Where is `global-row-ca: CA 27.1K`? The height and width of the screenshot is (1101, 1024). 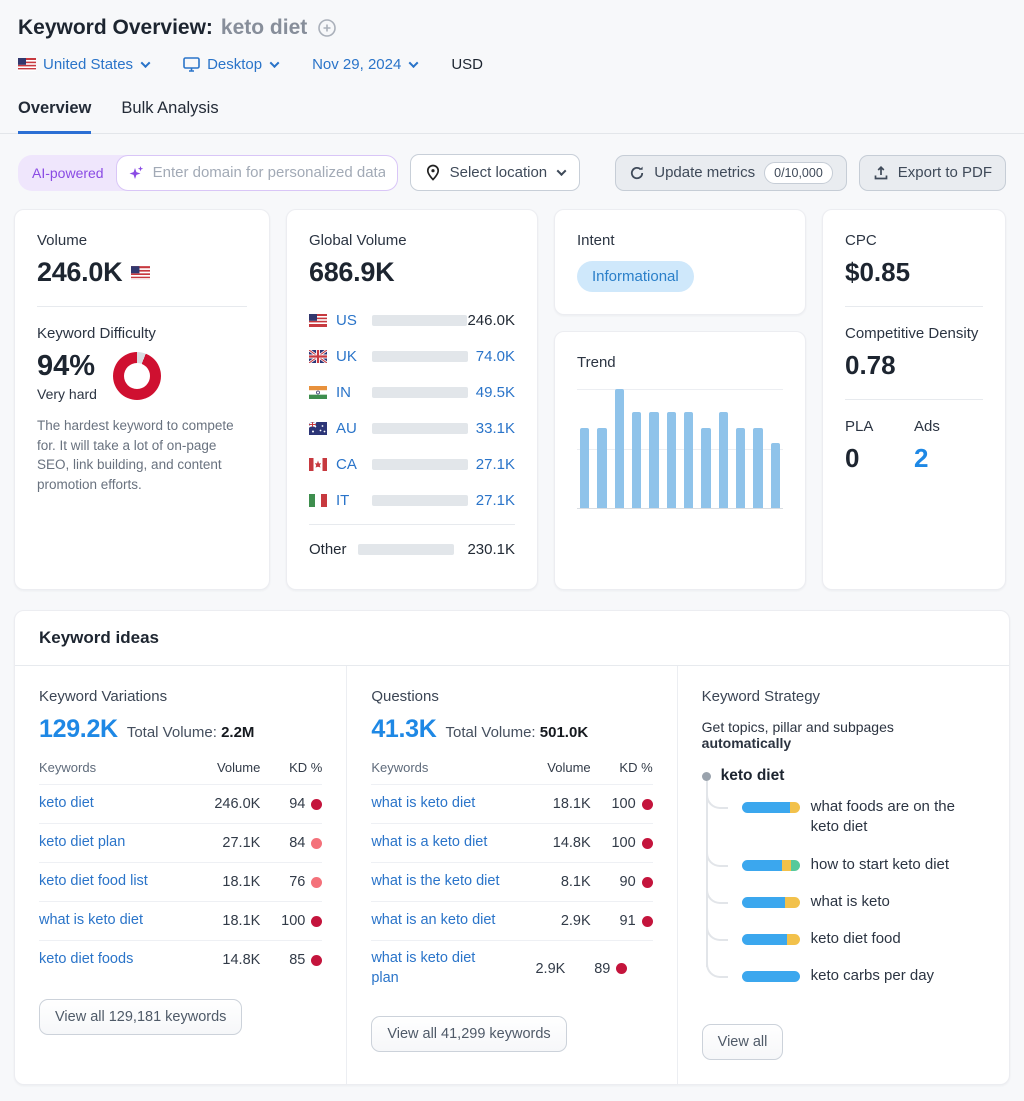
global-row-ca: CA 27.1K is located at coordinates (412, 464).